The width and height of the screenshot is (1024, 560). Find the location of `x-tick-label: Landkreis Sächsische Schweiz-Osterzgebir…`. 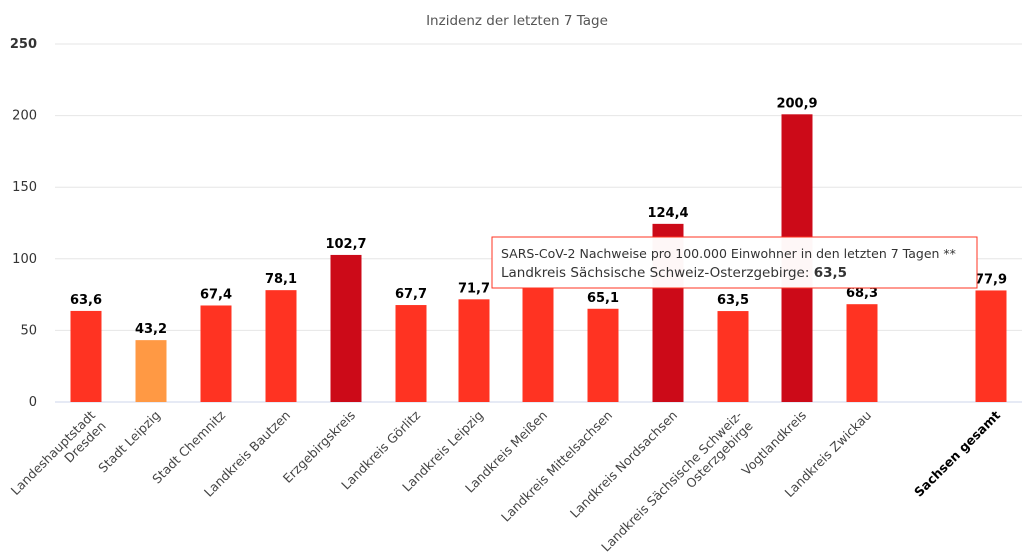

x-tick-label: Landkreis Sächsische Schweiz-Osterzgebir… is located at coordinates (677, 483).